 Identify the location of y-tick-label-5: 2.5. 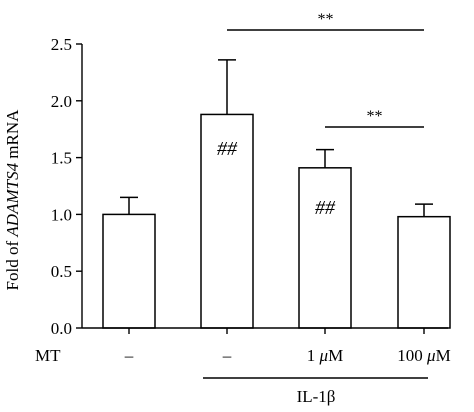
(61, 44).